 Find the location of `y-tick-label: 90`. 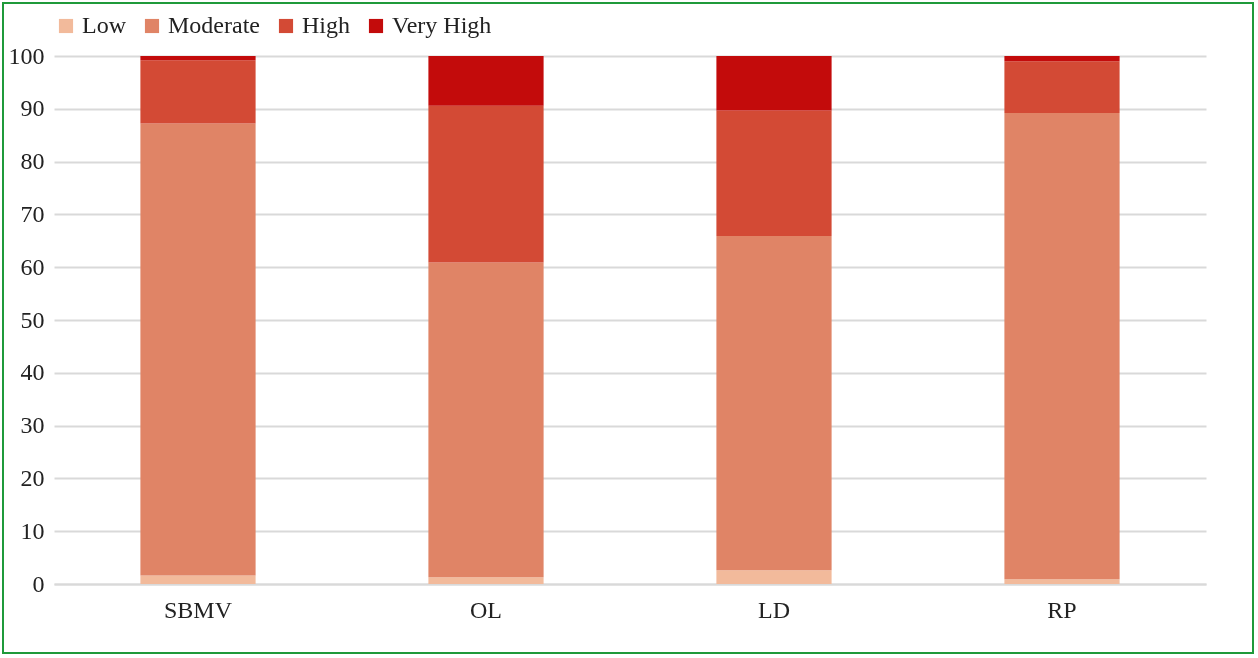

y-tick-label: 90 is located at coordinates (32, 108).